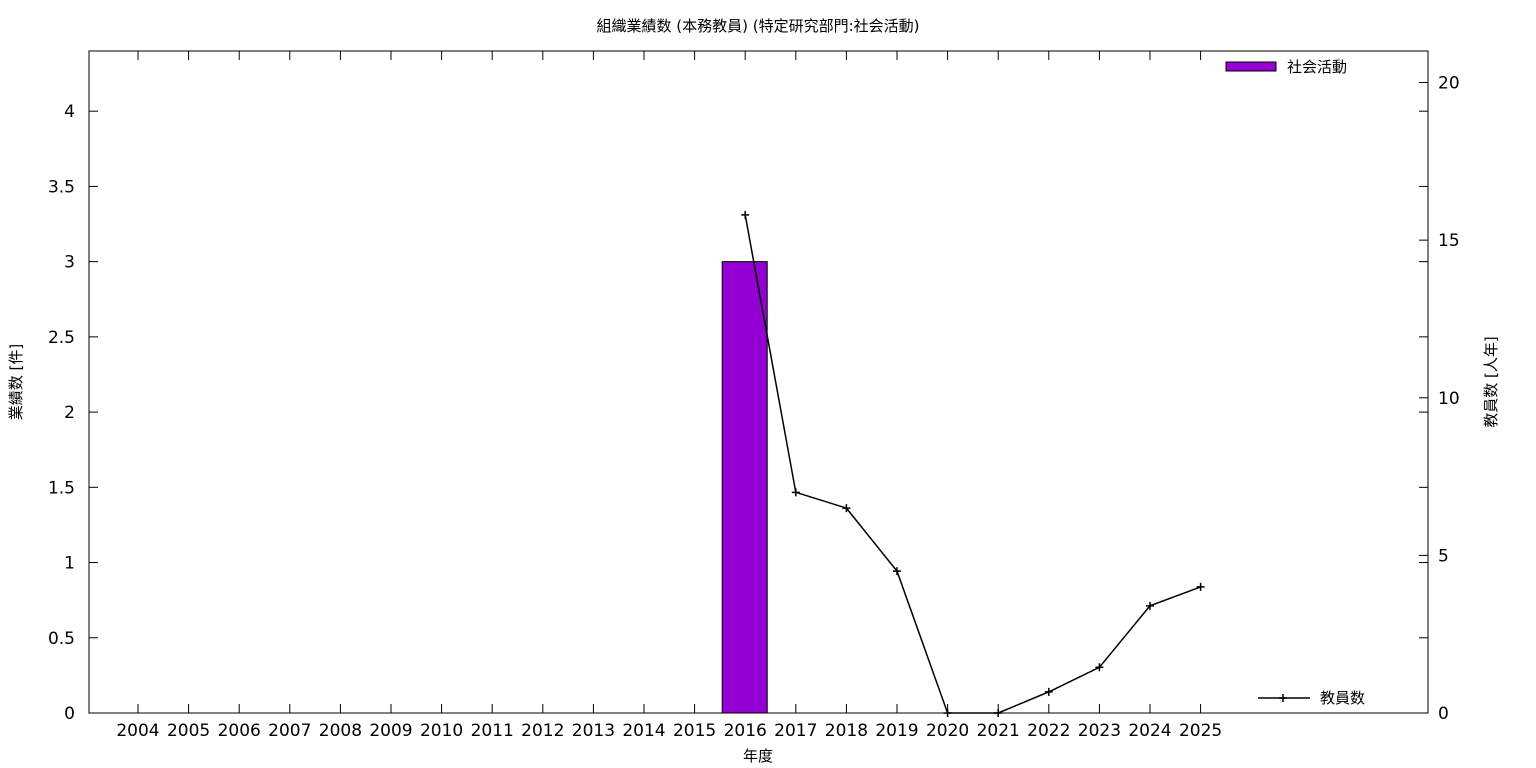  Describe the element at coordinates (542, 731) in the screenshot. I see `x-tick-label: 2012` at that location.